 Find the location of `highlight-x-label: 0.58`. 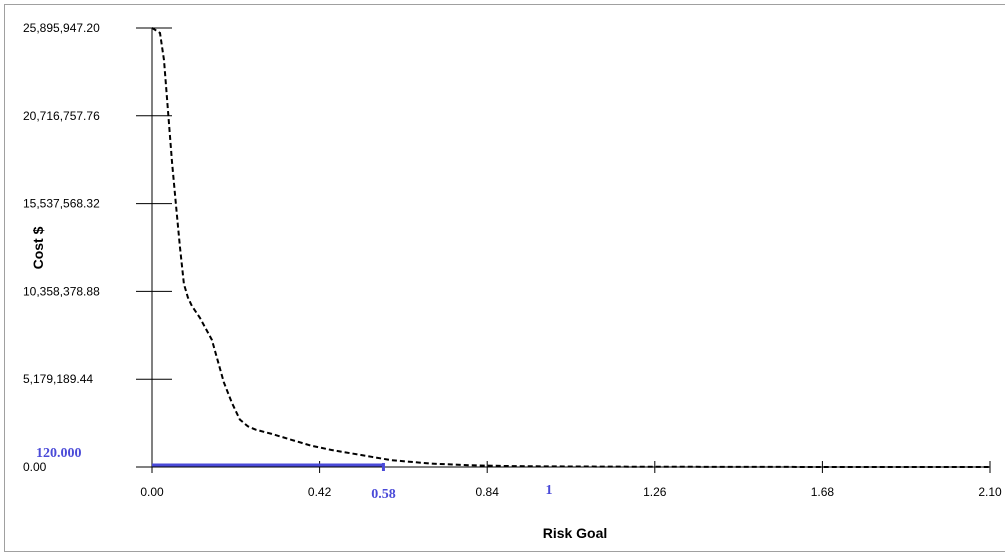

highlight-x-label: 0.58 is located at coordinates (383, 494).